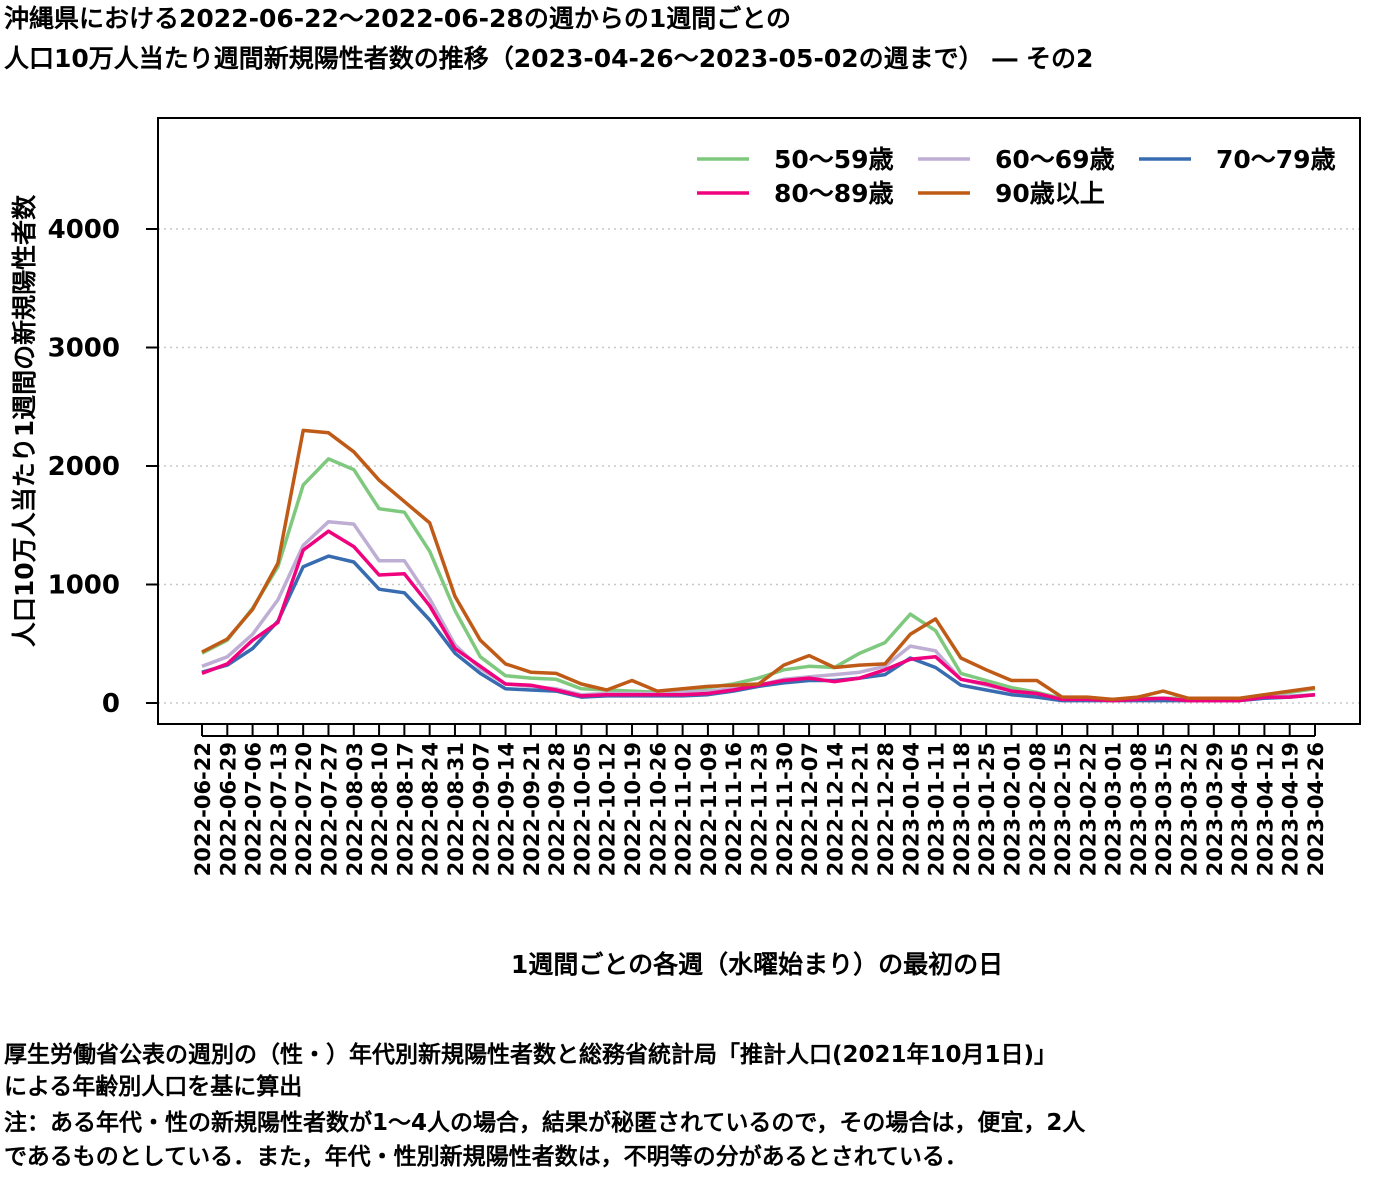 The height and width of the screenshot is (1200, 1400). I want to click on x-tick-label: 2022-10-05, so click(582, 809).